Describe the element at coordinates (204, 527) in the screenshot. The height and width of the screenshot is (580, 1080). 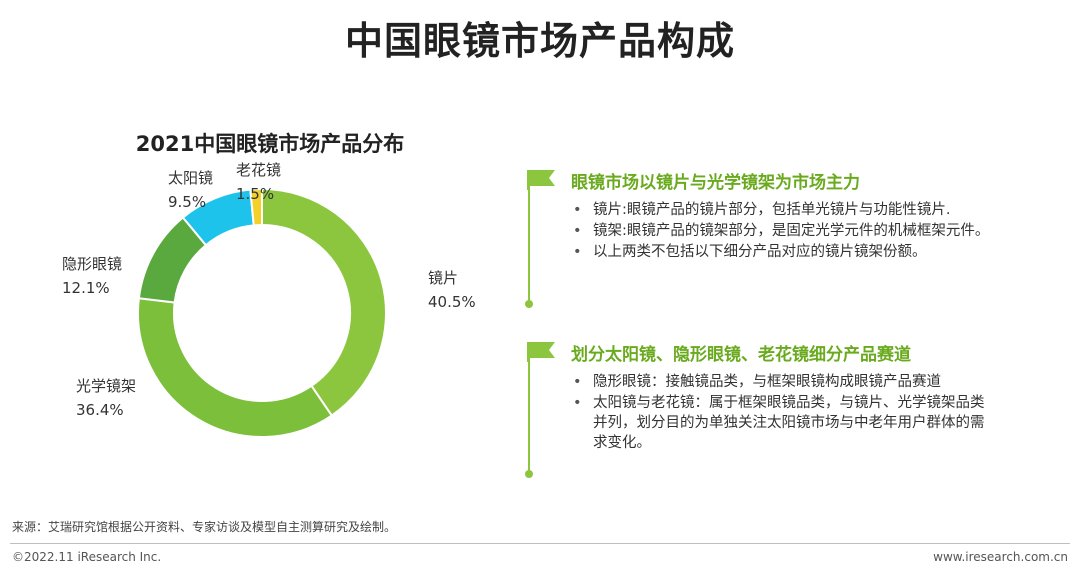
I see `source-note: 来源：艾瑞研究馆根据公开资料、专家访谈及模型自主测算研究及绘制。` at that location.